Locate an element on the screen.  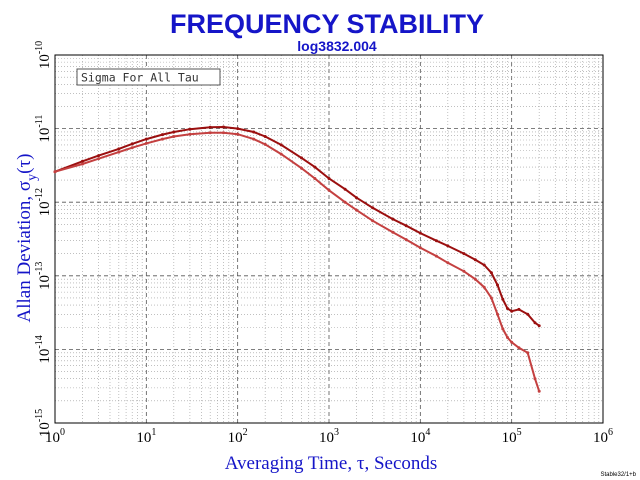
x-tick-label: 10⁶ is located at coordinates (603, 436).